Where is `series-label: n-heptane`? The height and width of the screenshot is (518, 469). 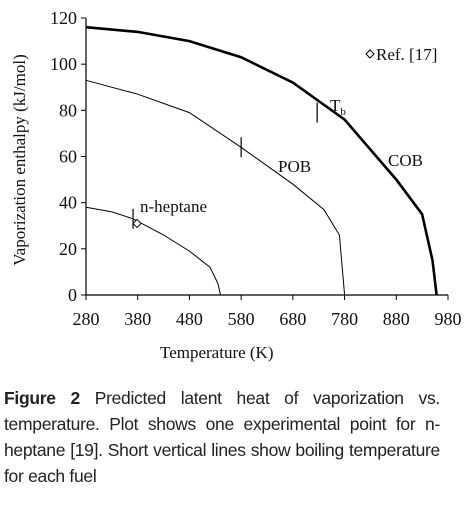
series-label: n-heptane is located at coordinates (173, 206).